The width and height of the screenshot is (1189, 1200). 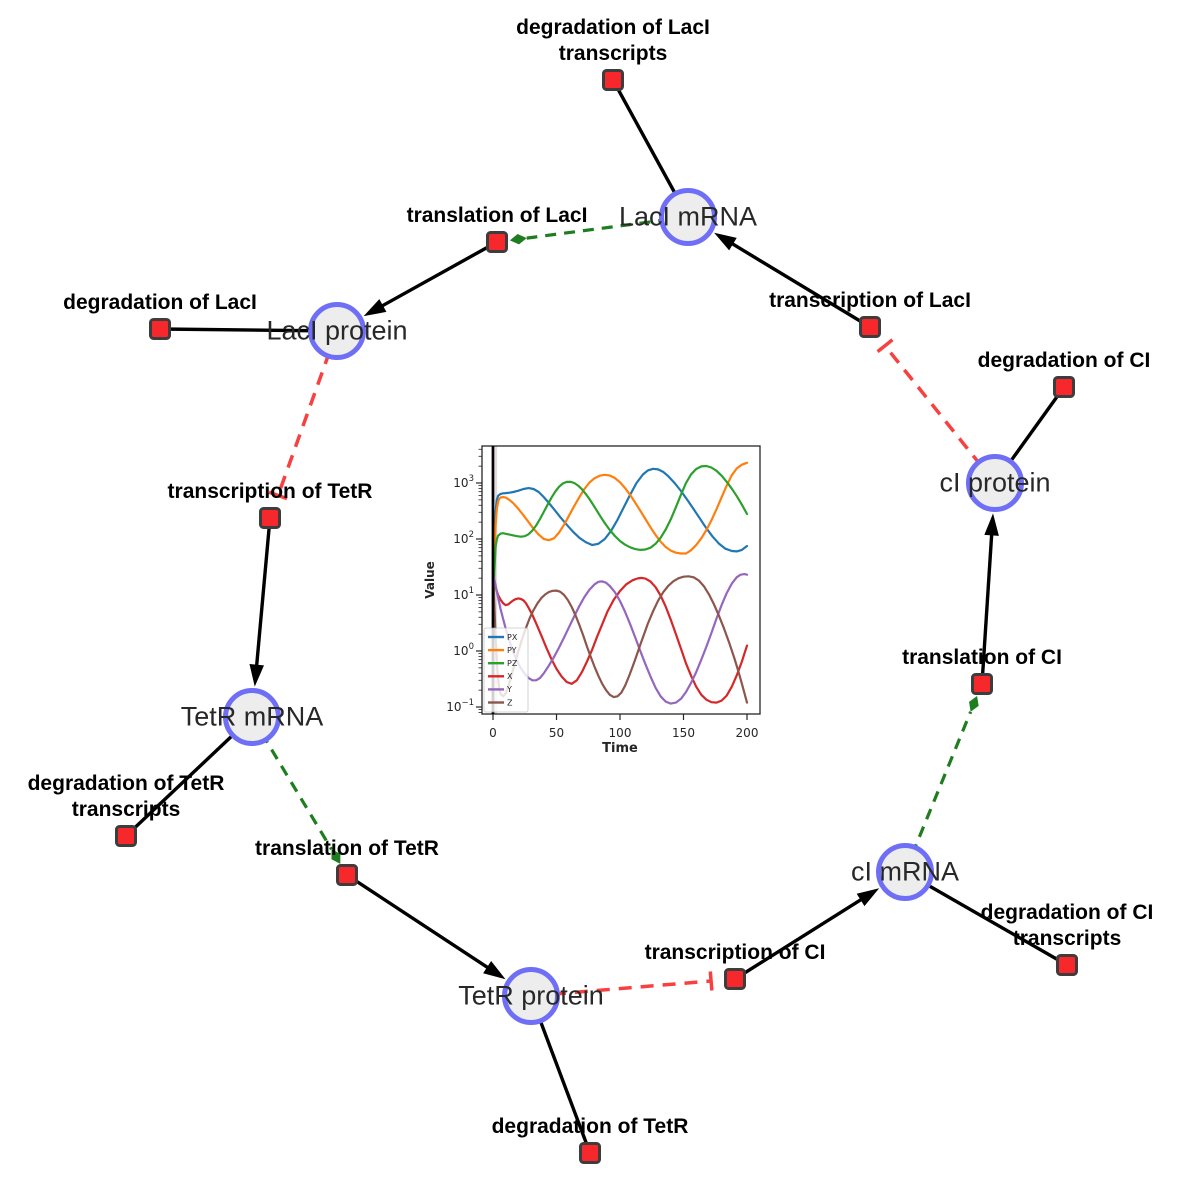 I want to click on legend-label-Y: Y, so click(x=509, y=689).